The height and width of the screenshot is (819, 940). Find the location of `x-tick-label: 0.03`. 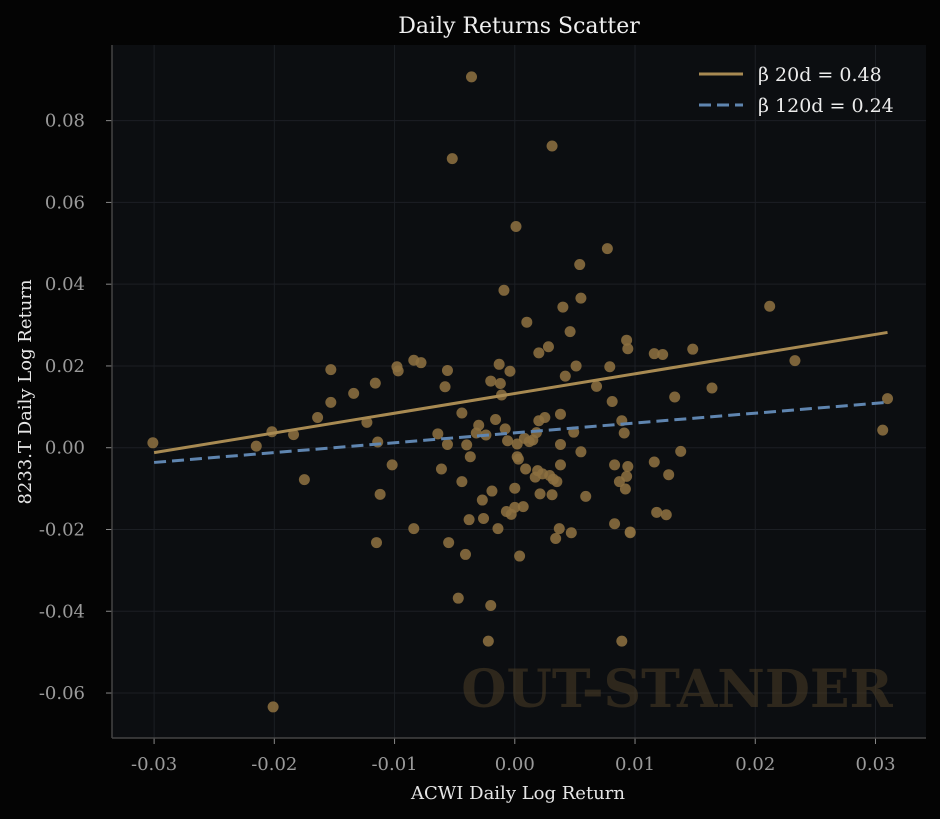

x-tick-label: 0.03 is located at coordinates (875, 764).